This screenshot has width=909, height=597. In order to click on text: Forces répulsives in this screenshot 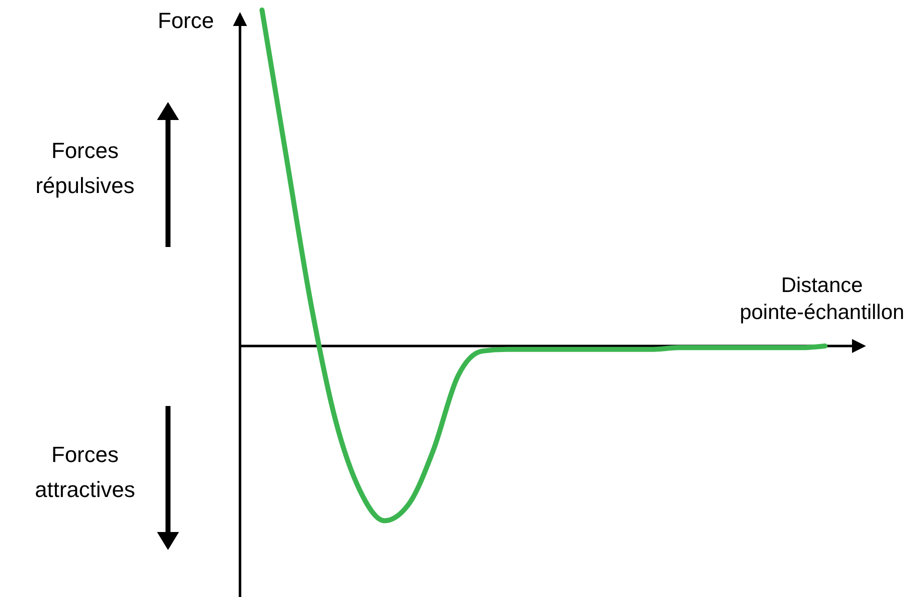, I will do `click(85, 168)`.